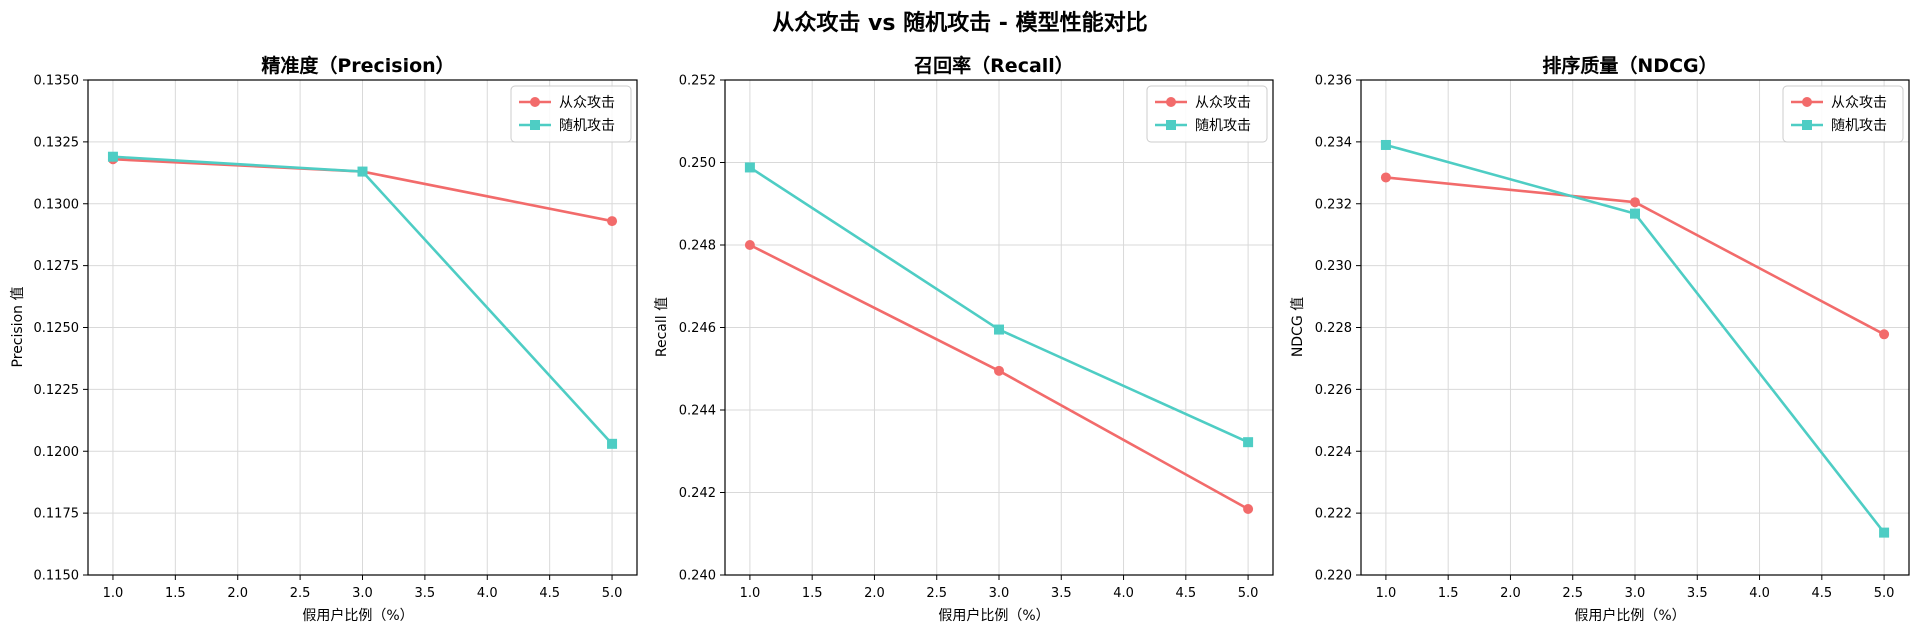 This screenshot has width=1920, height=633. I want to click on panel-title: 召回率（Recall）, so click(994, 65).